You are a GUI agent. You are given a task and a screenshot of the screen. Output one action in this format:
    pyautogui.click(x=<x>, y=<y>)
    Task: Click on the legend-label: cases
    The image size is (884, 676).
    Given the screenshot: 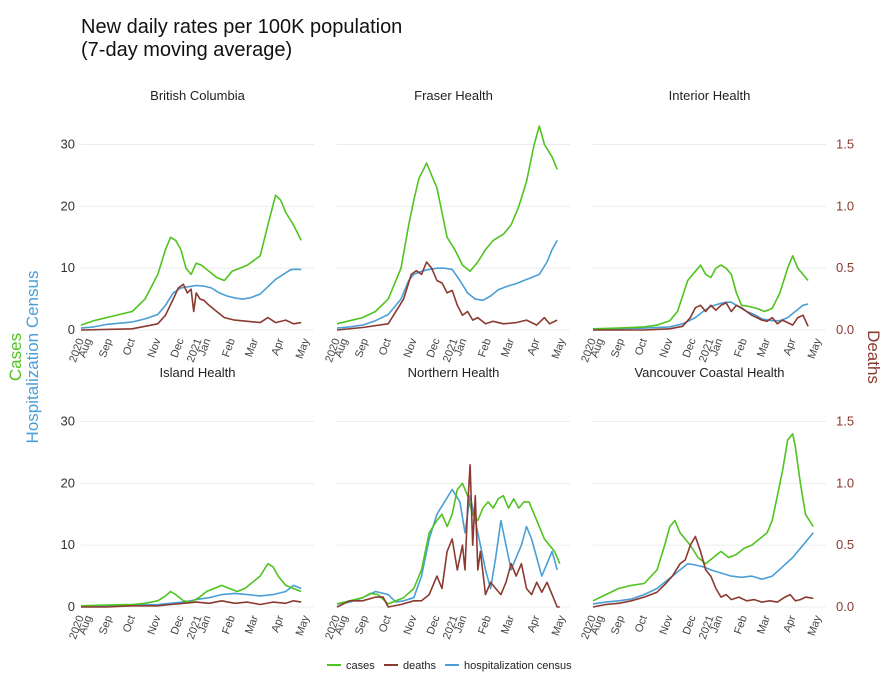 What is the action you would take?
    pyautogui.click(x=360, y=666)
    